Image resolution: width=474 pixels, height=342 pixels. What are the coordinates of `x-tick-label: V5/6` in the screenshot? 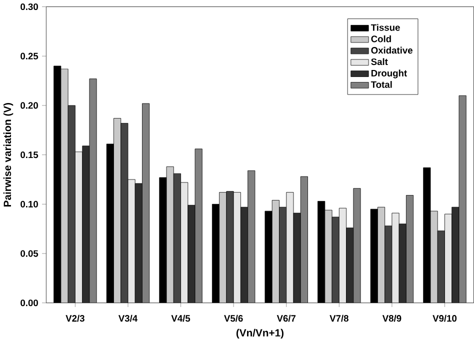 It's located at (233, 318).